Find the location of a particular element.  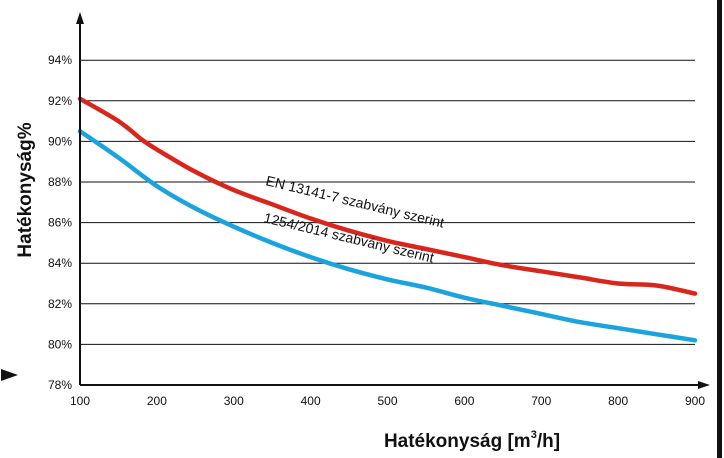

x-axis-title: Hatékonyság [m3/h] is located at coordinates (472, 440).